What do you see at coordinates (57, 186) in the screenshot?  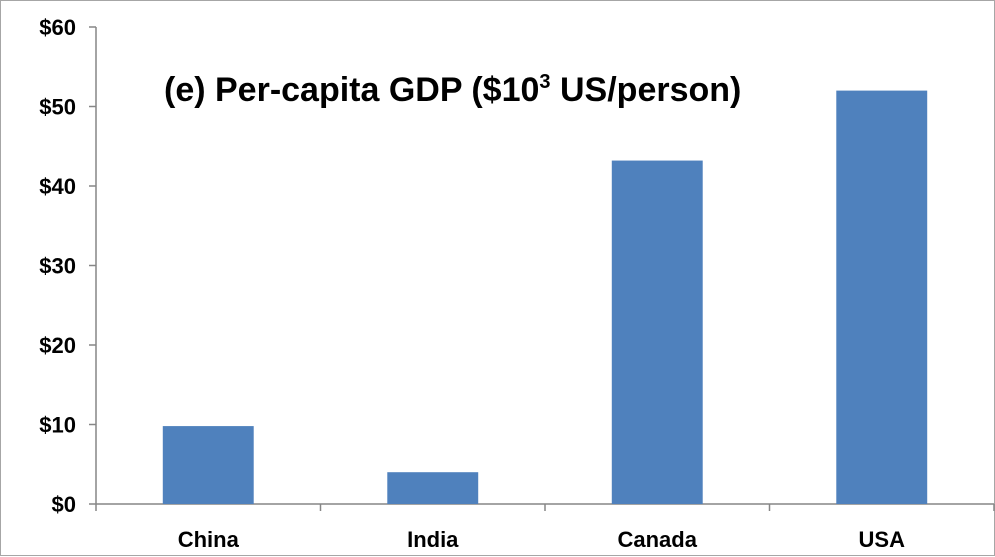 I see `y-tick-label: $40` at bounding box center [57, 186].